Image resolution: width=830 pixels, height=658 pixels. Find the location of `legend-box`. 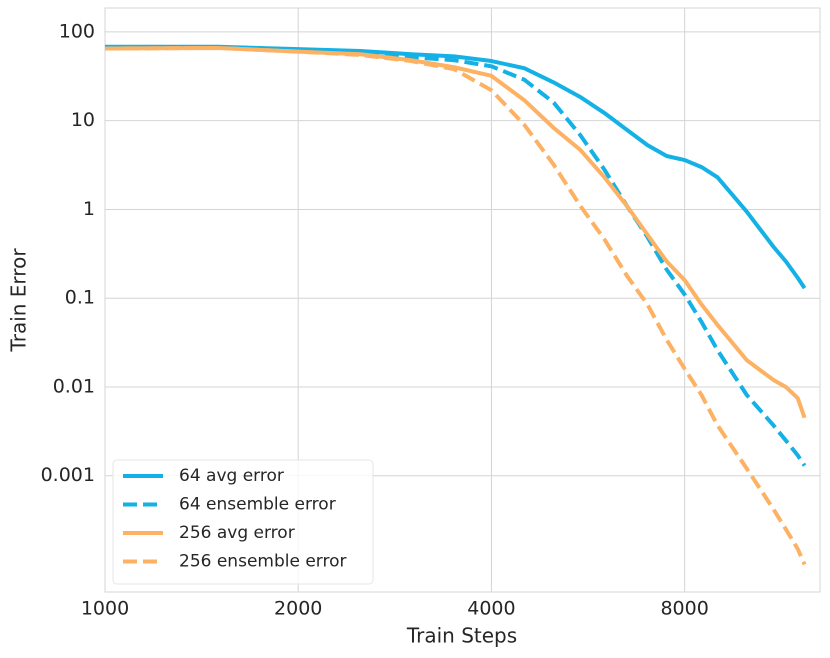

legend-box is located at coordinates (243, 522).